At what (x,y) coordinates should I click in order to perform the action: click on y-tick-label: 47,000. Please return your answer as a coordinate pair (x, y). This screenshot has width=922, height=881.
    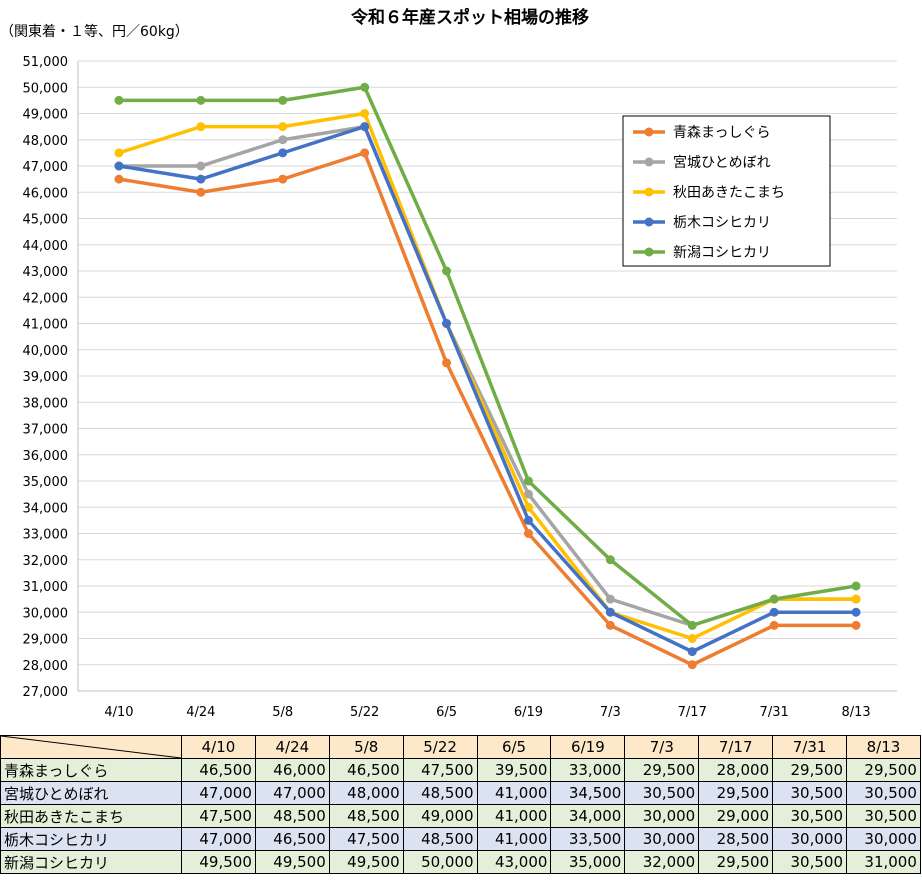
    Looking at the image, I should click on (46, 167).